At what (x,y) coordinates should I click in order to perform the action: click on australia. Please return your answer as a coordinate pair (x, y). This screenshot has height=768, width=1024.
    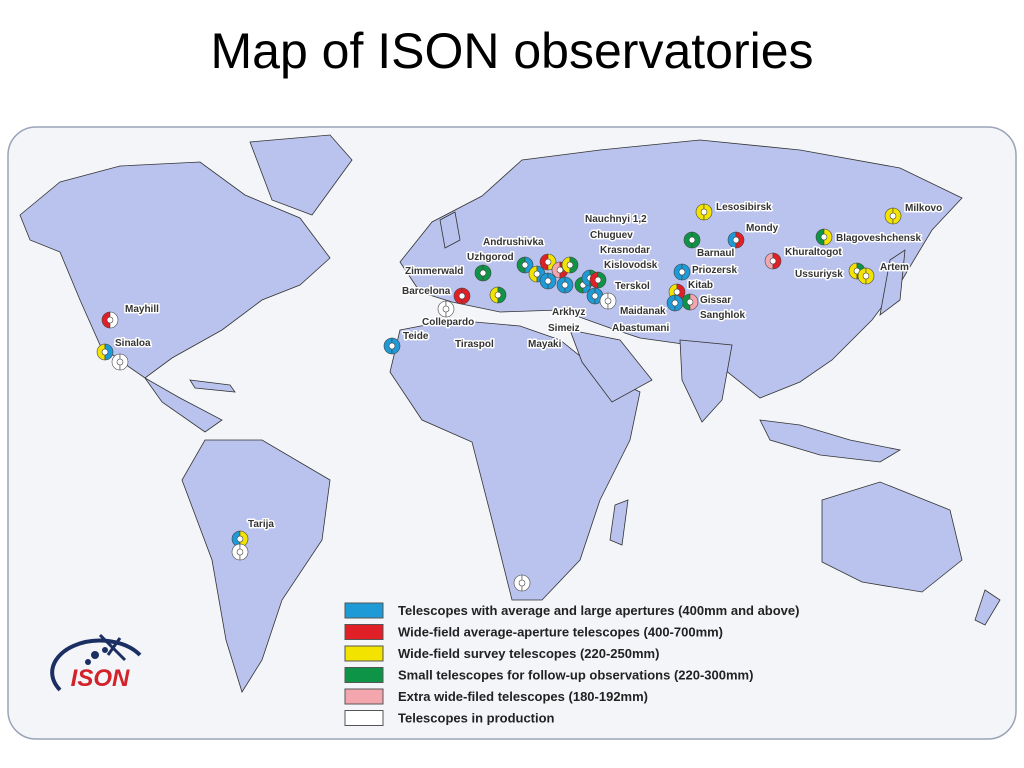
    Looking at the image, I should click on (892, 537).